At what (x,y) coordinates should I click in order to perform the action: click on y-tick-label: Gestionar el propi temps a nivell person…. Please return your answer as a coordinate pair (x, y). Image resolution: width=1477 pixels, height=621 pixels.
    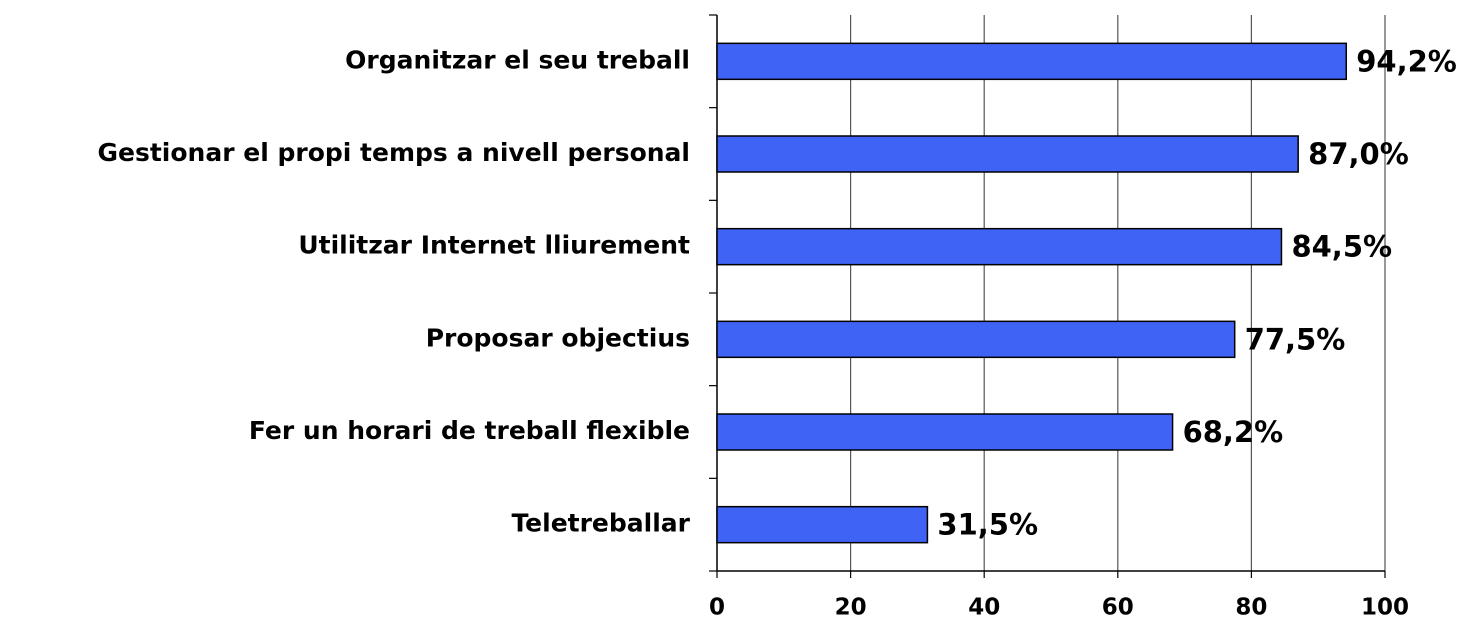
    Looking at the image, I should click on (394, 152).